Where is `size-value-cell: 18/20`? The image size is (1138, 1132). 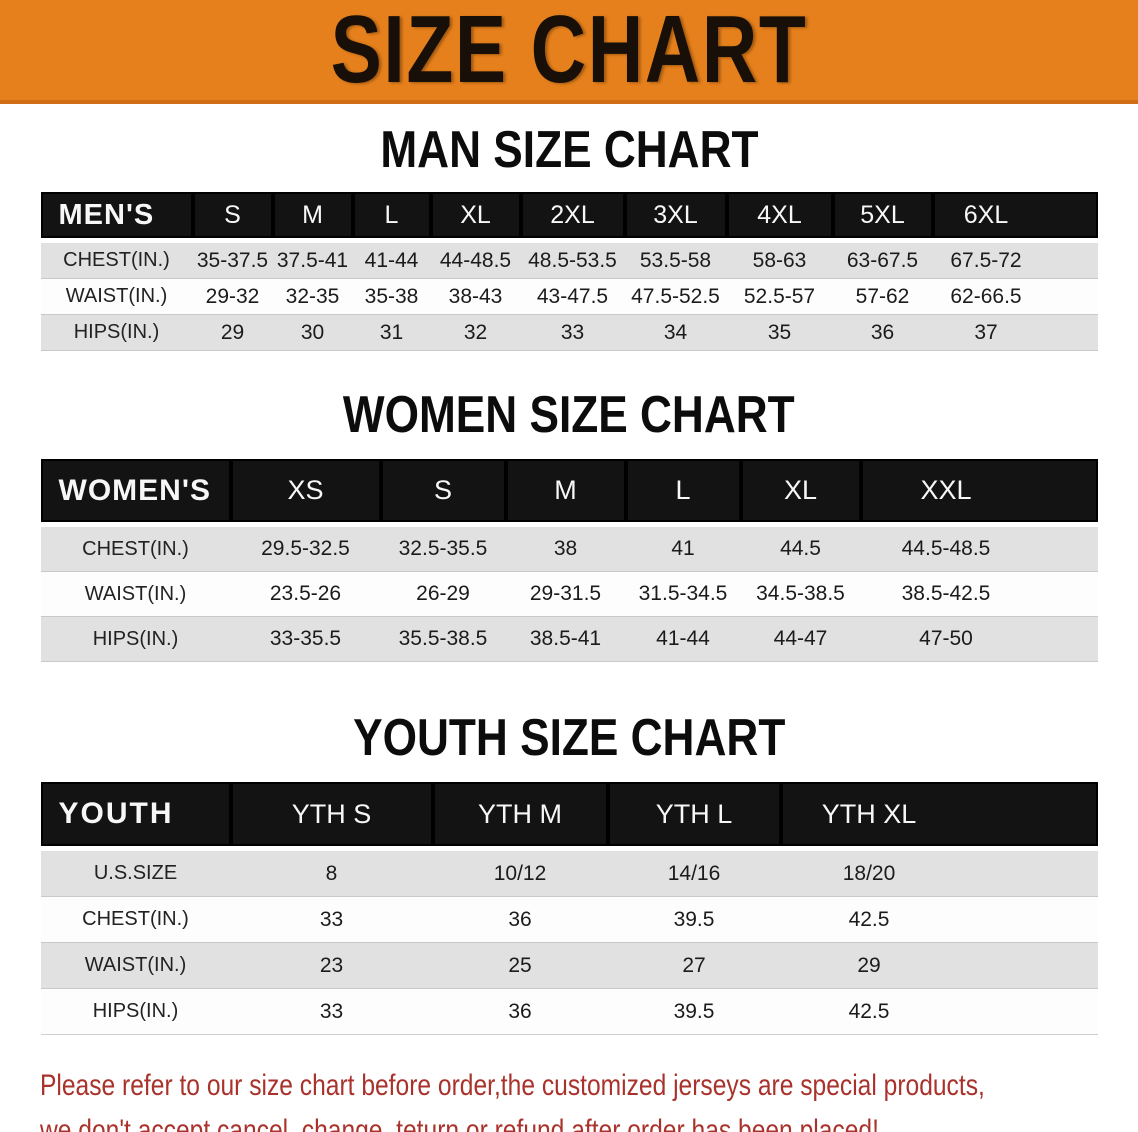 size-value-cell: 18/20 is located at coordinates (939, 872).